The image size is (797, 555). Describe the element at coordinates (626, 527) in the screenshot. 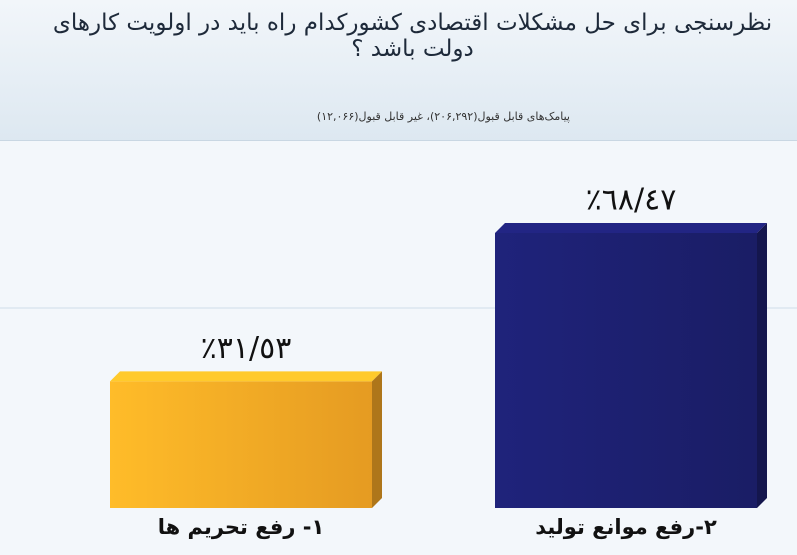

I see `x-tick-label: ۲-رفع موانع تولید` at that location.